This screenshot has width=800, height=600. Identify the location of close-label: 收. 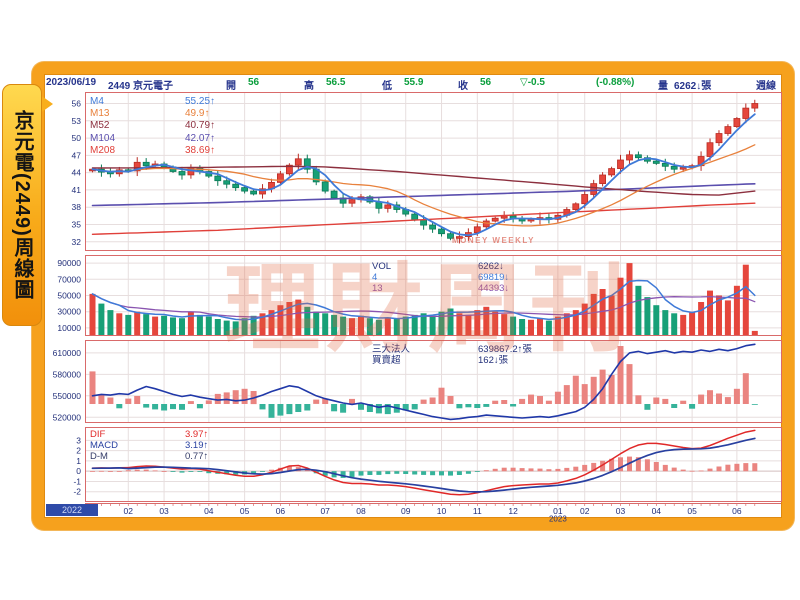
(463, 86).